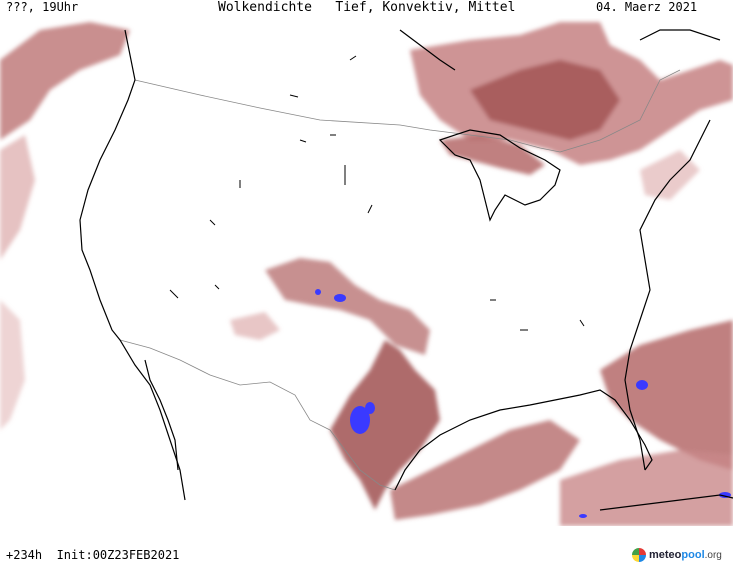 The image size is (733, 566). I want to click on convective-core-plains, so click(340, 298).